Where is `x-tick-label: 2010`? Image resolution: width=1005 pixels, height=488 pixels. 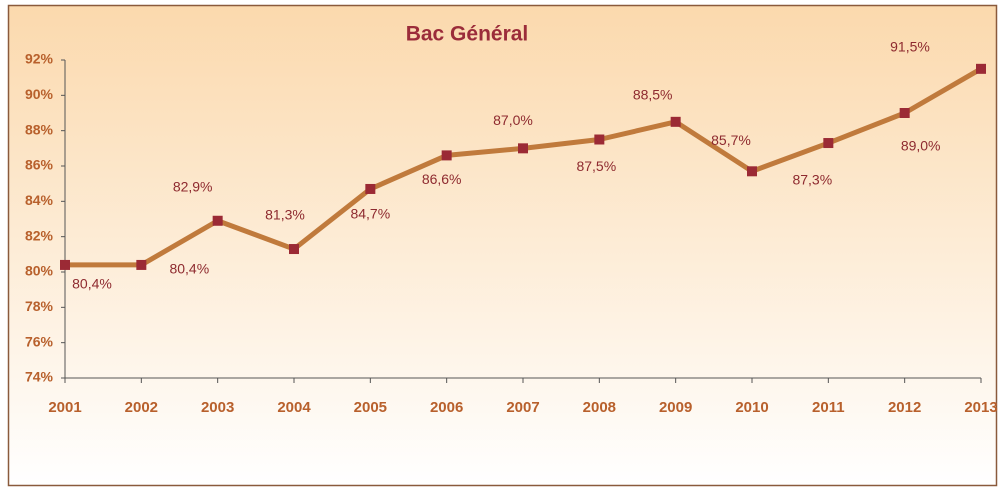 x-tick-label: 2010 is located at coordinates (751, 407).